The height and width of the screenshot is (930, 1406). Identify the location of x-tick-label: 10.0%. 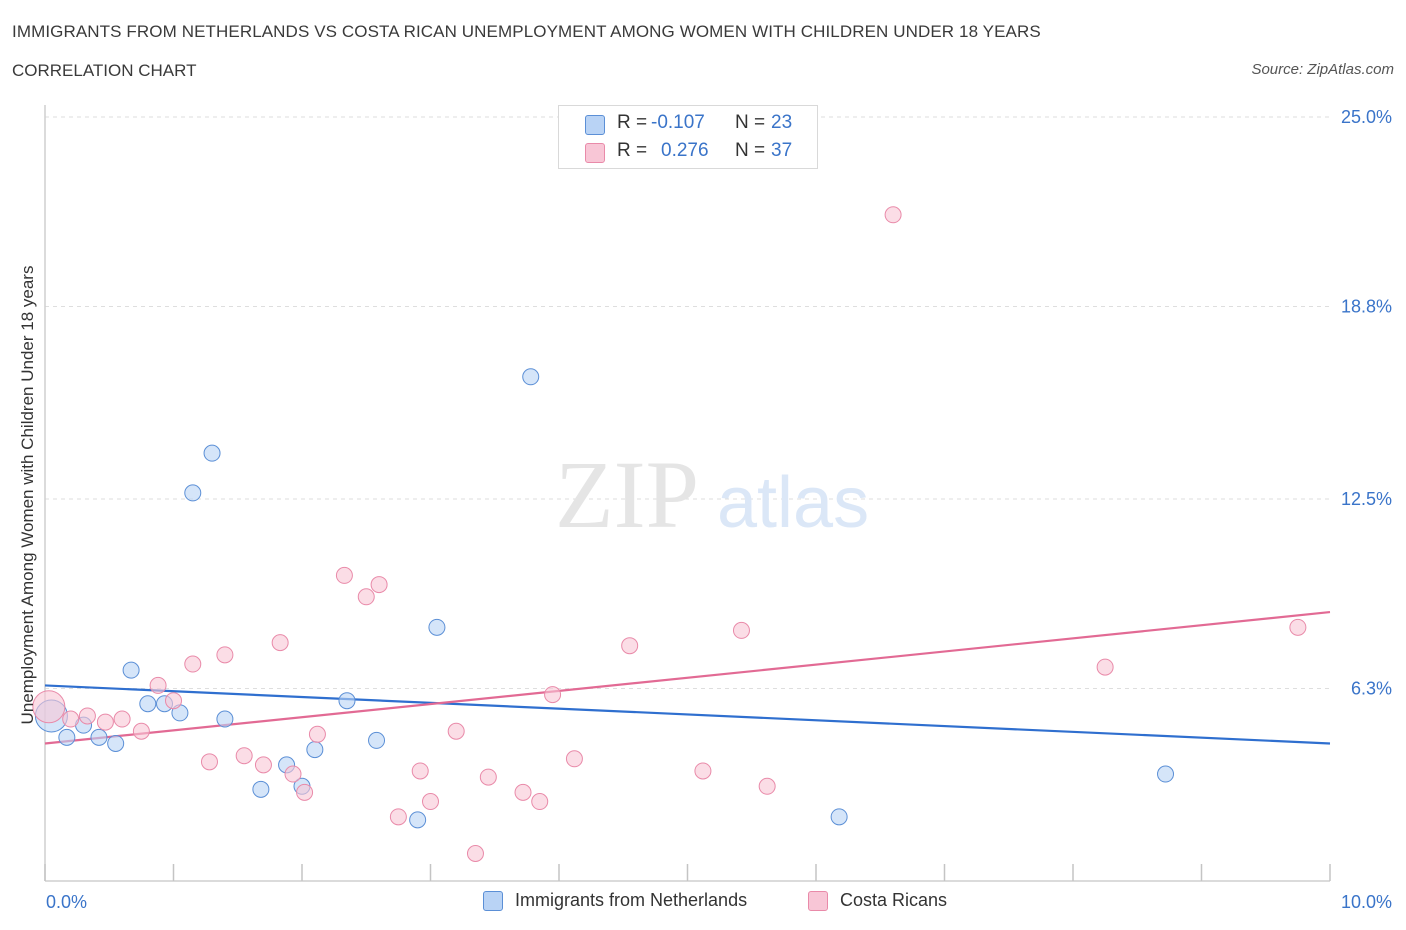
(1366, 902).